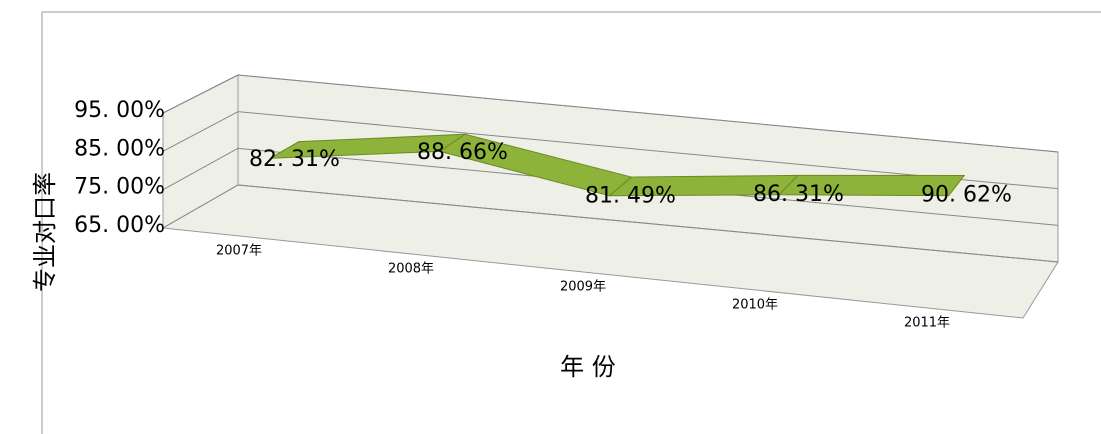 This screenshot has width=1101, height=434. I want to click on x-tick-label: 2011年, so click(927, 323).